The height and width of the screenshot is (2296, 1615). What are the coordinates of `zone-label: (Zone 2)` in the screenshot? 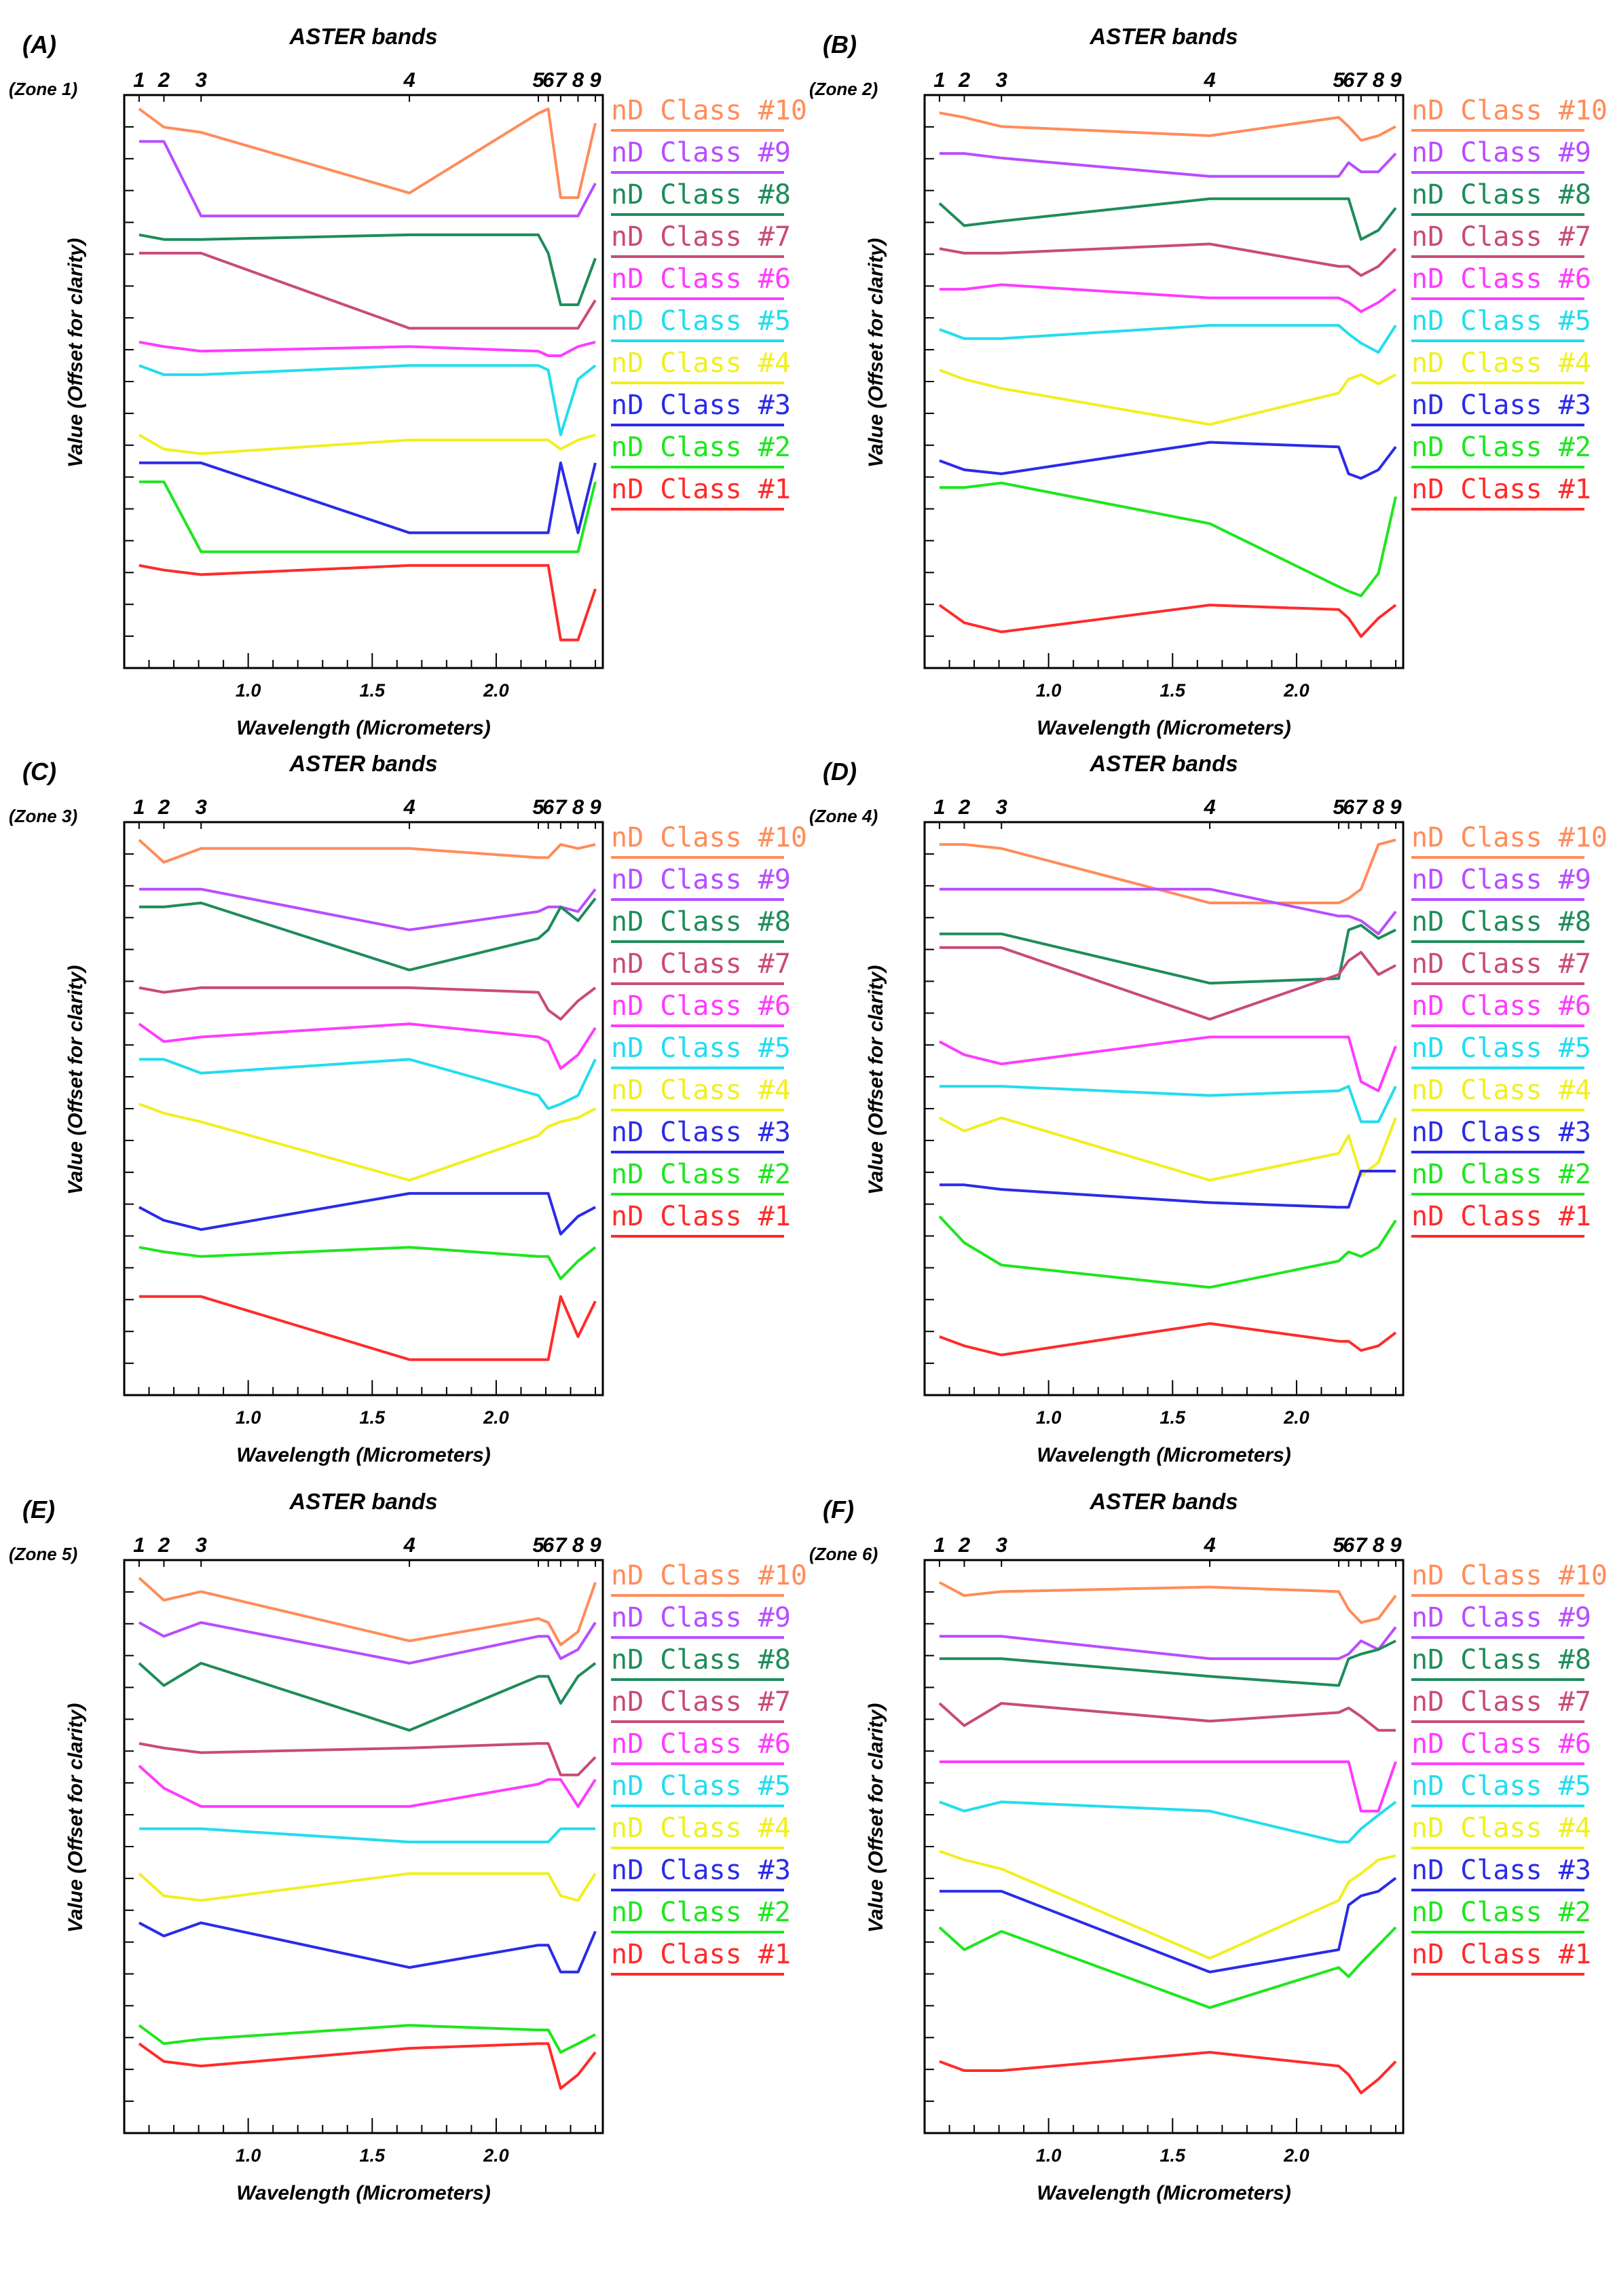 It's located at (843, 89).